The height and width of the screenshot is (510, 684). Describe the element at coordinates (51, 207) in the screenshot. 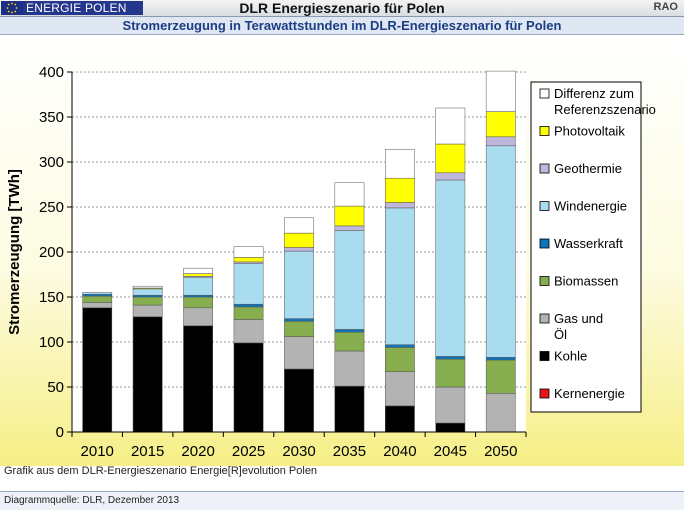

I see `y-tick-label: 250` at that location.